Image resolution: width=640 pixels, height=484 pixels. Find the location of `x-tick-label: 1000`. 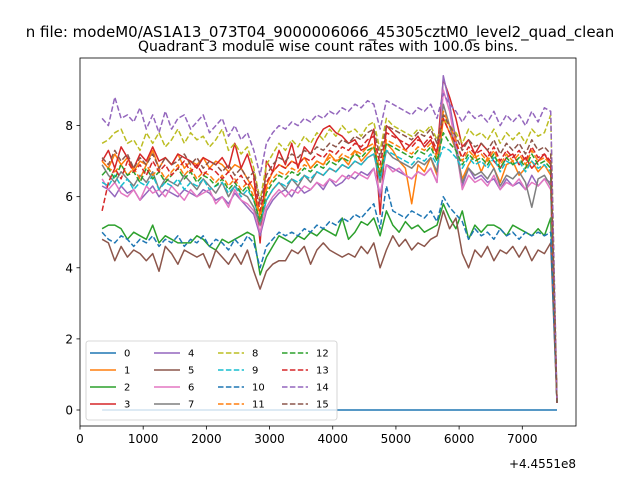

x-tick-label: 1000 is located at coordinates (143, 439).